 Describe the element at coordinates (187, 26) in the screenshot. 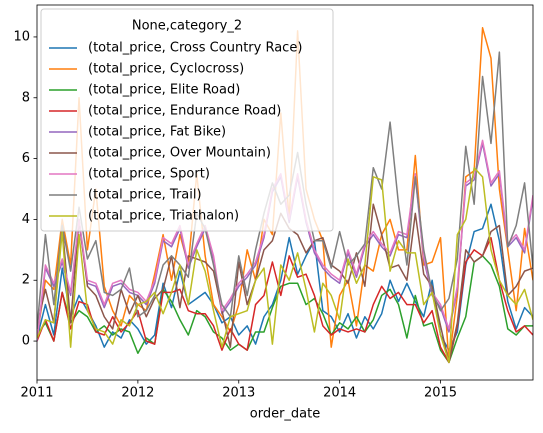

I see `legend-title: None,category_2` at that location.